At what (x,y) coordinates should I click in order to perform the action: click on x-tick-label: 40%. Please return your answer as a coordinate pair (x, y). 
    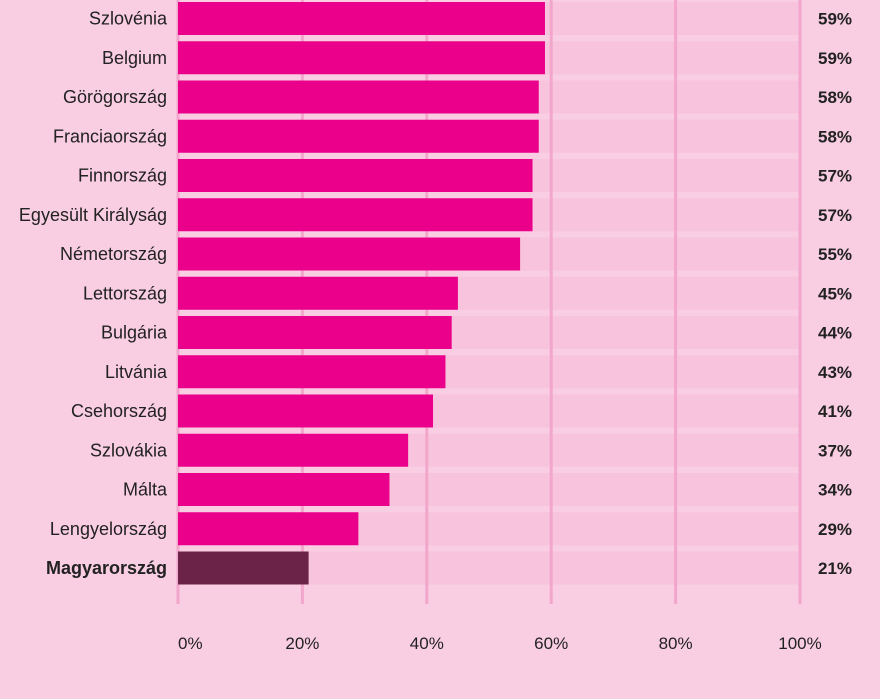
    Looking at the image, I should click on (427, 643).